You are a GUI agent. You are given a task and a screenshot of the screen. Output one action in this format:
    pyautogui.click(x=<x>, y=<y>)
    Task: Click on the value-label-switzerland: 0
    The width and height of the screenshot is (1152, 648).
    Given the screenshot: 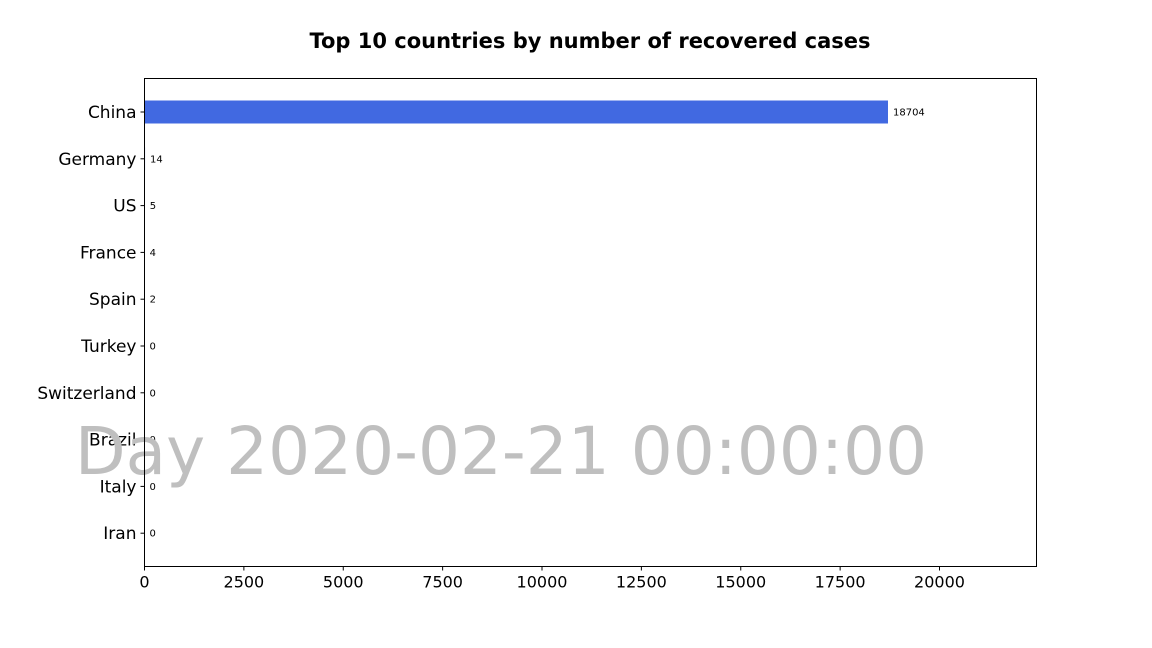 What is the action you would take?
    pyautogui.click(x=153, y=393)
    